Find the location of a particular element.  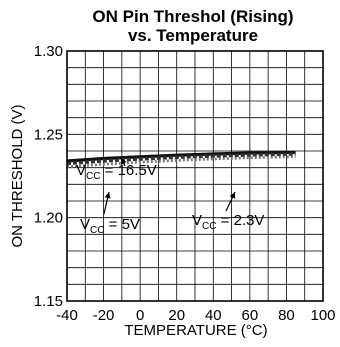

x-tick-label: 20 is located at coordinates (176, 315).